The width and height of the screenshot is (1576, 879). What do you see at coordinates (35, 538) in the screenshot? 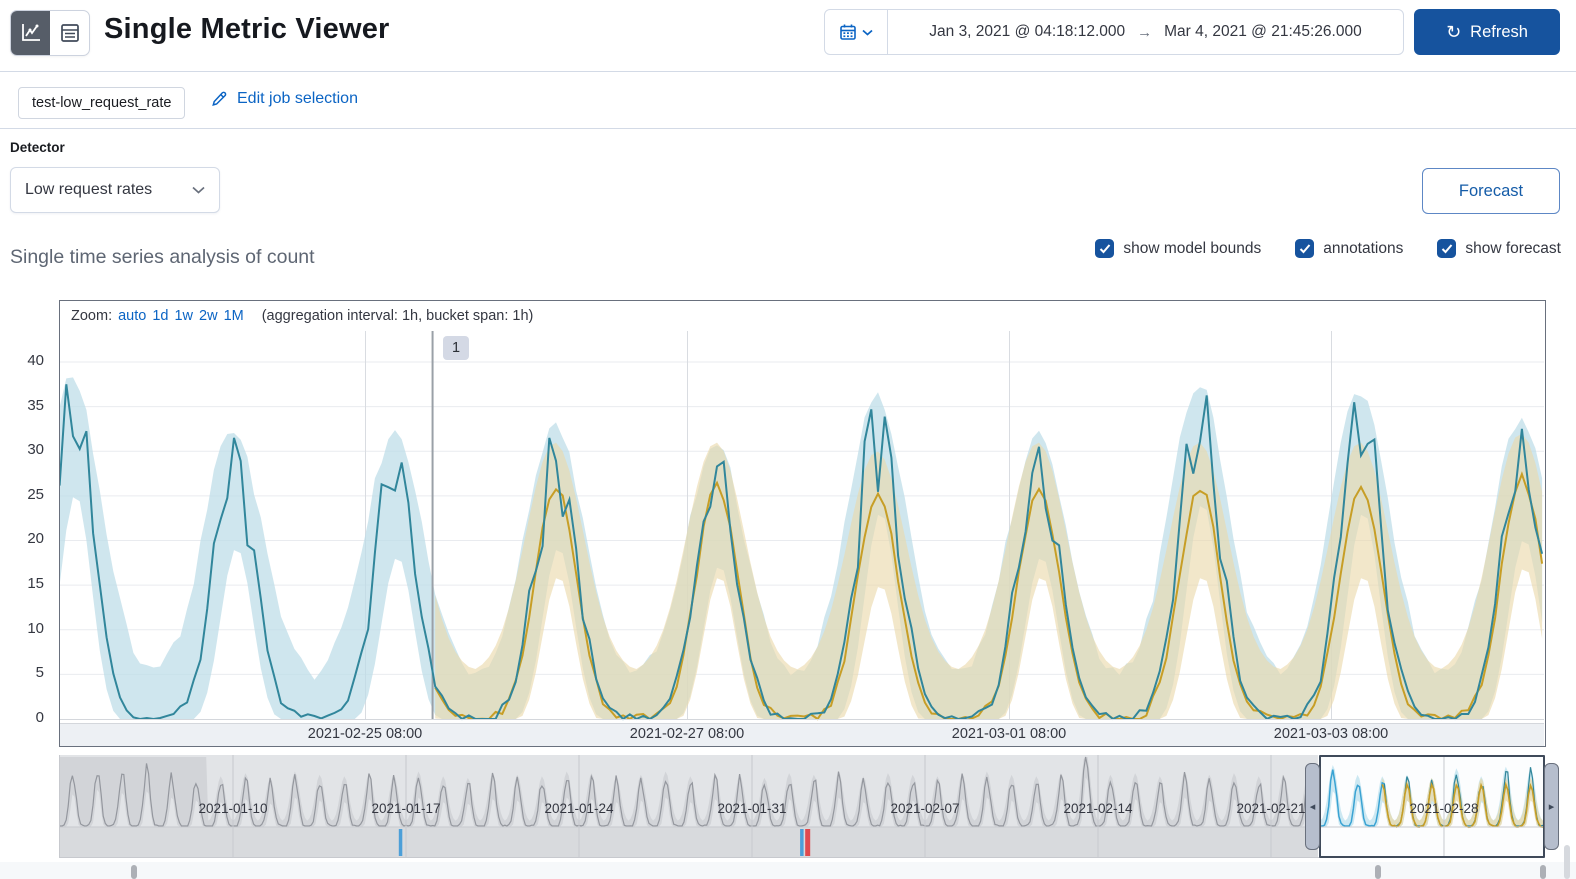
I see `y-axis-tick: 20` at bounding box center [35, 538].